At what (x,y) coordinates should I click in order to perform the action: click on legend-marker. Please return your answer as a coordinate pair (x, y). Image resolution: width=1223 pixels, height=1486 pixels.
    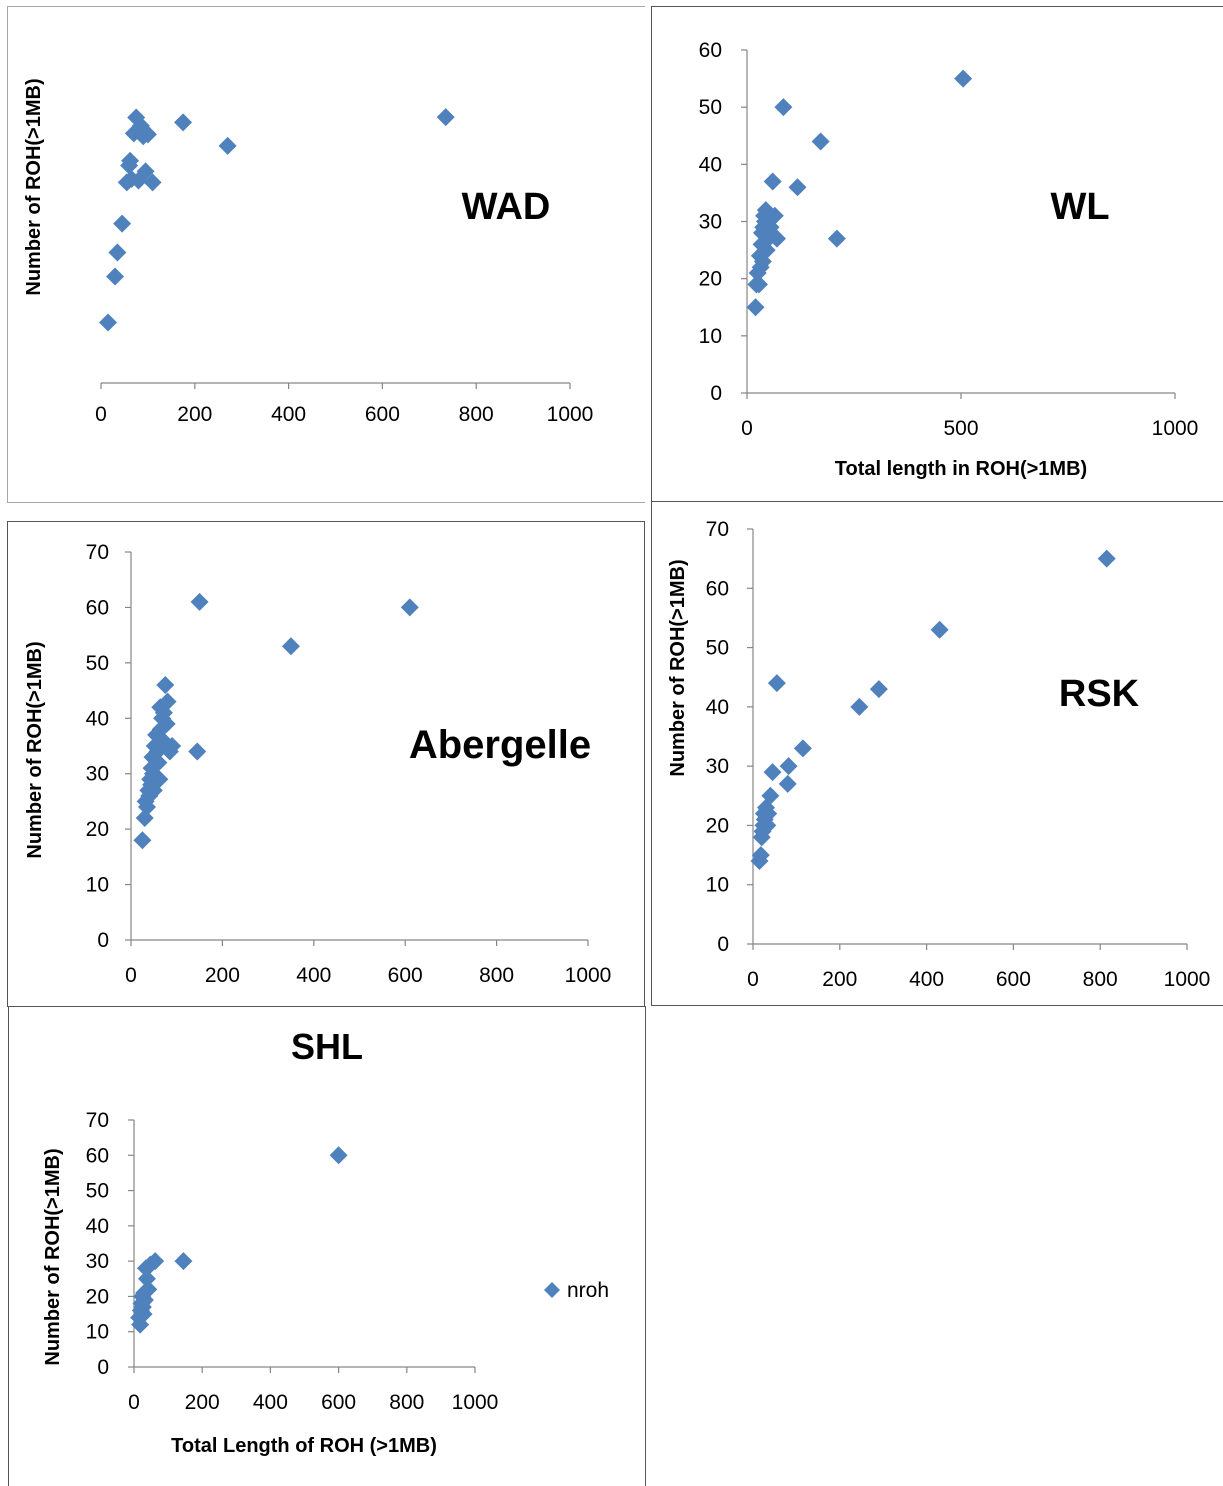
    Looking at the image, I should click on (552, 1290).